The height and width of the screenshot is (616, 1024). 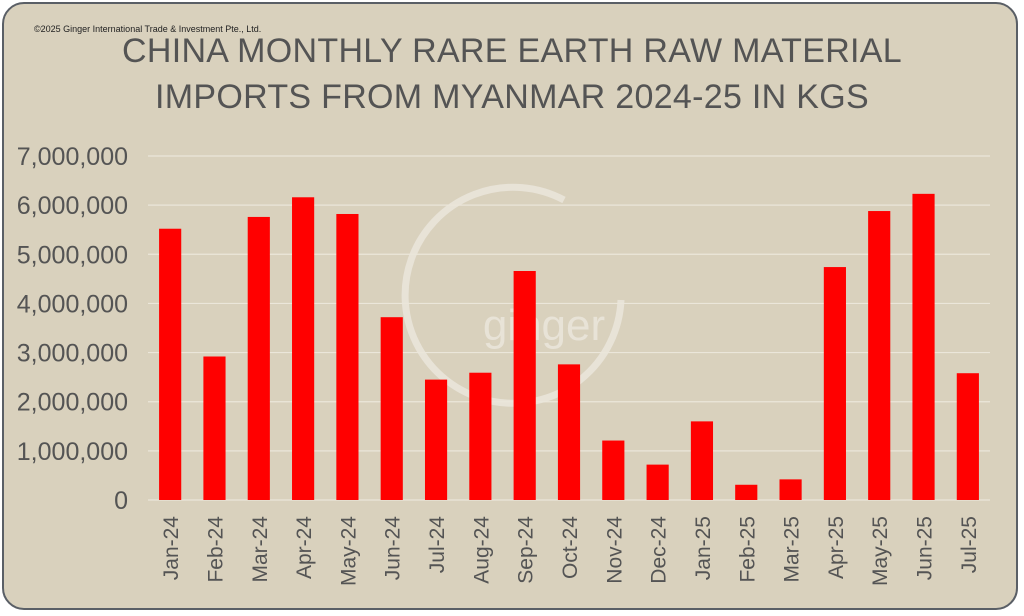 I want to click on x-tick-label: Mar-24, so click(x=260, y=549).